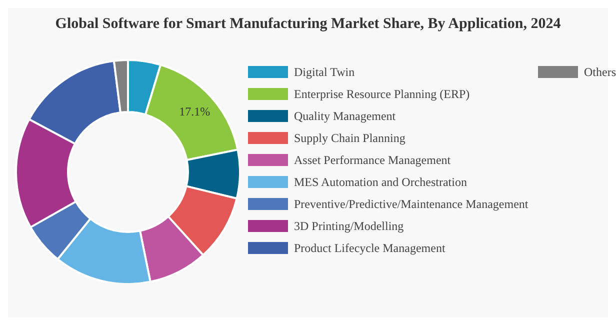 The height and width of the screenshot is (325, 616). What do you see at coordinates (382, 94) in the screenshot?
I see `legend-label: Enterprise Resource Planning (ERP)` at bounding box center [382, 94].